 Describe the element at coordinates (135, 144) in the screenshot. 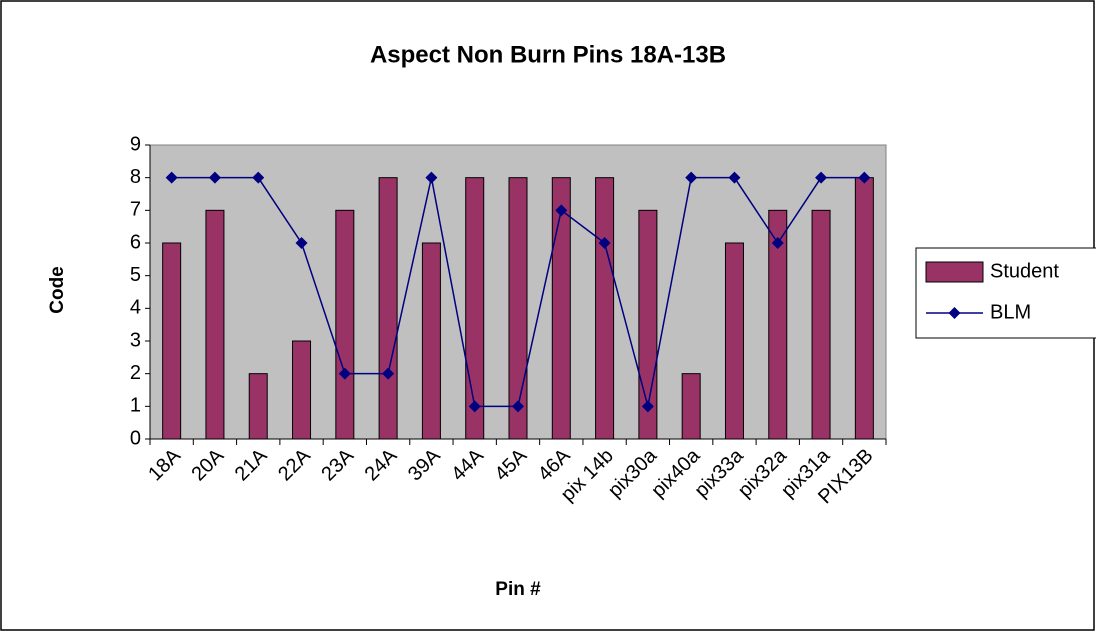

I see `y-tick-label: 9` at that location.